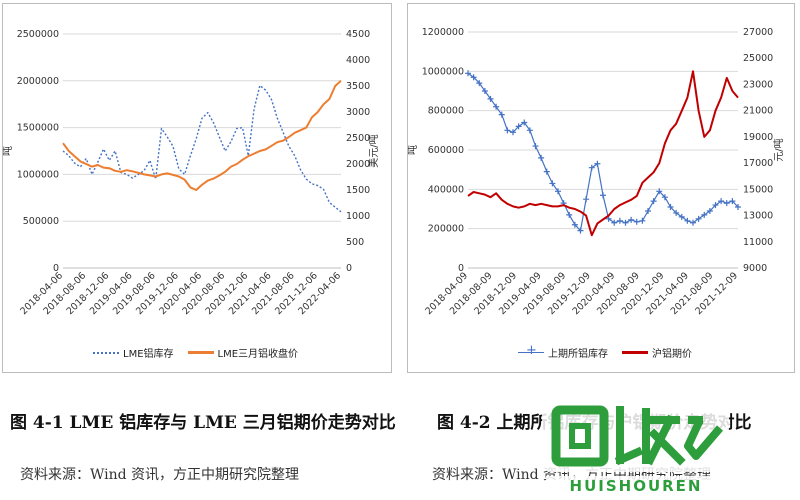 The height and width of the screenshot is (500, 800). I want to click on y-tick-label-right: 19000, so click(758, 137).